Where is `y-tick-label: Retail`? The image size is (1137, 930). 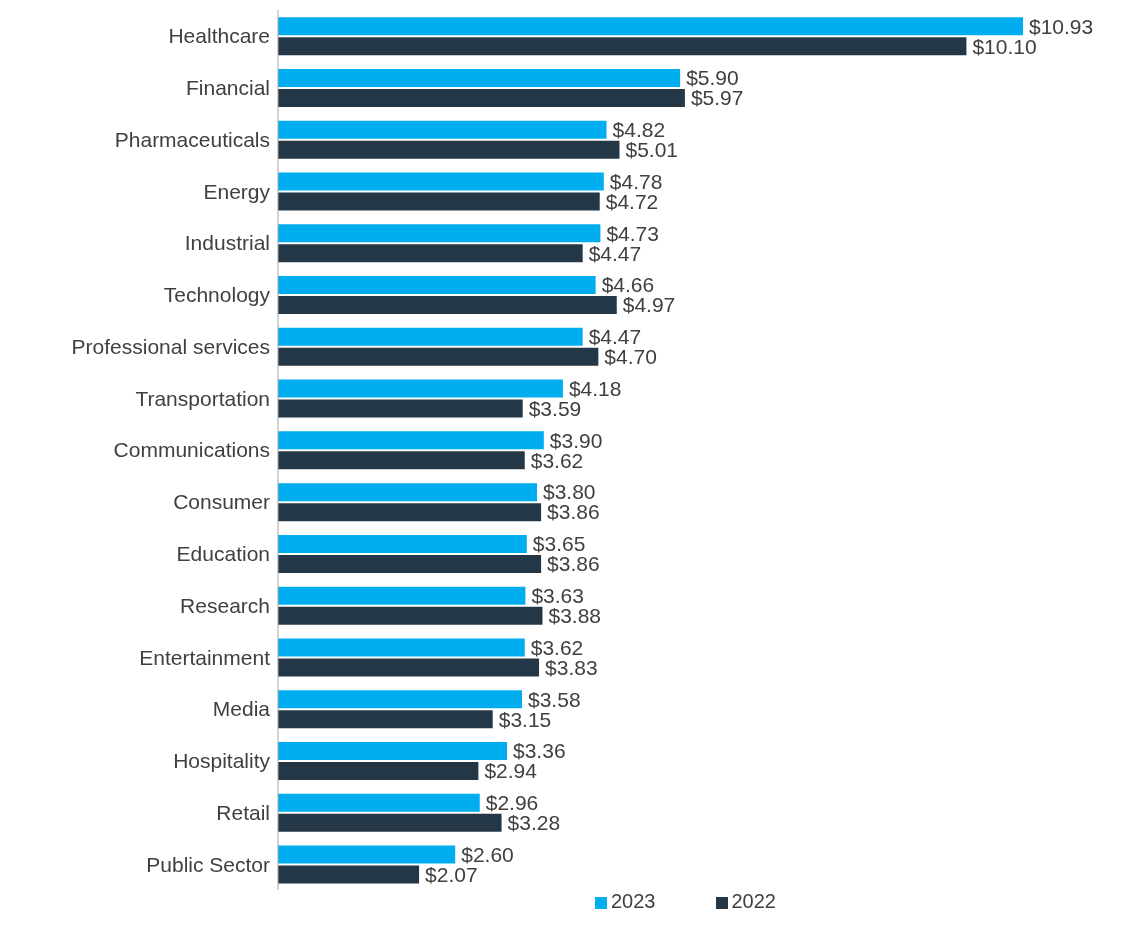 y-tick-label: Retail is located at coordinates (243, 812).